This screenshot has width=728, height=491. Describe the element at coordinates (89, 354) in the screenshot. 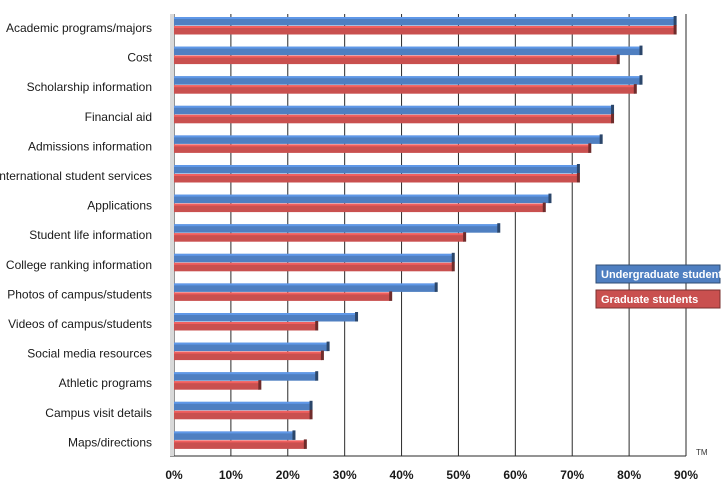

I see `category-label: Social media resources` at that location.